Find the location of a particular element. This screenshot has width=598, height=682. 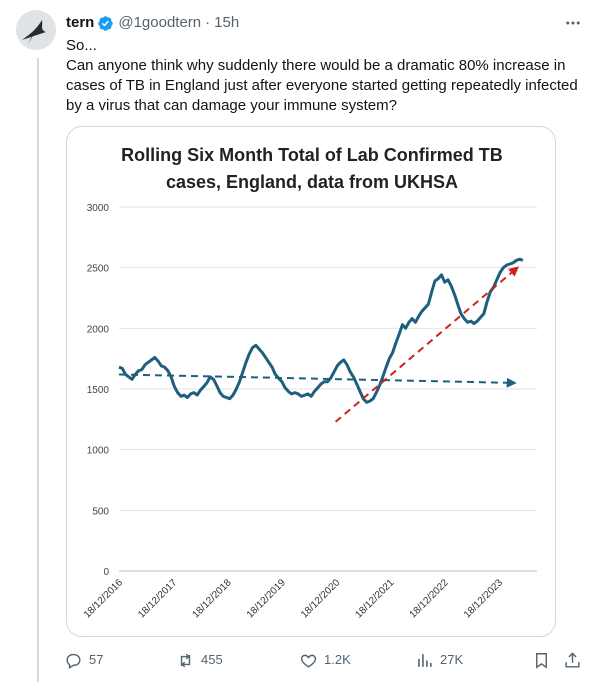

handle: @1goodtern is located at coordinates (160, 22).